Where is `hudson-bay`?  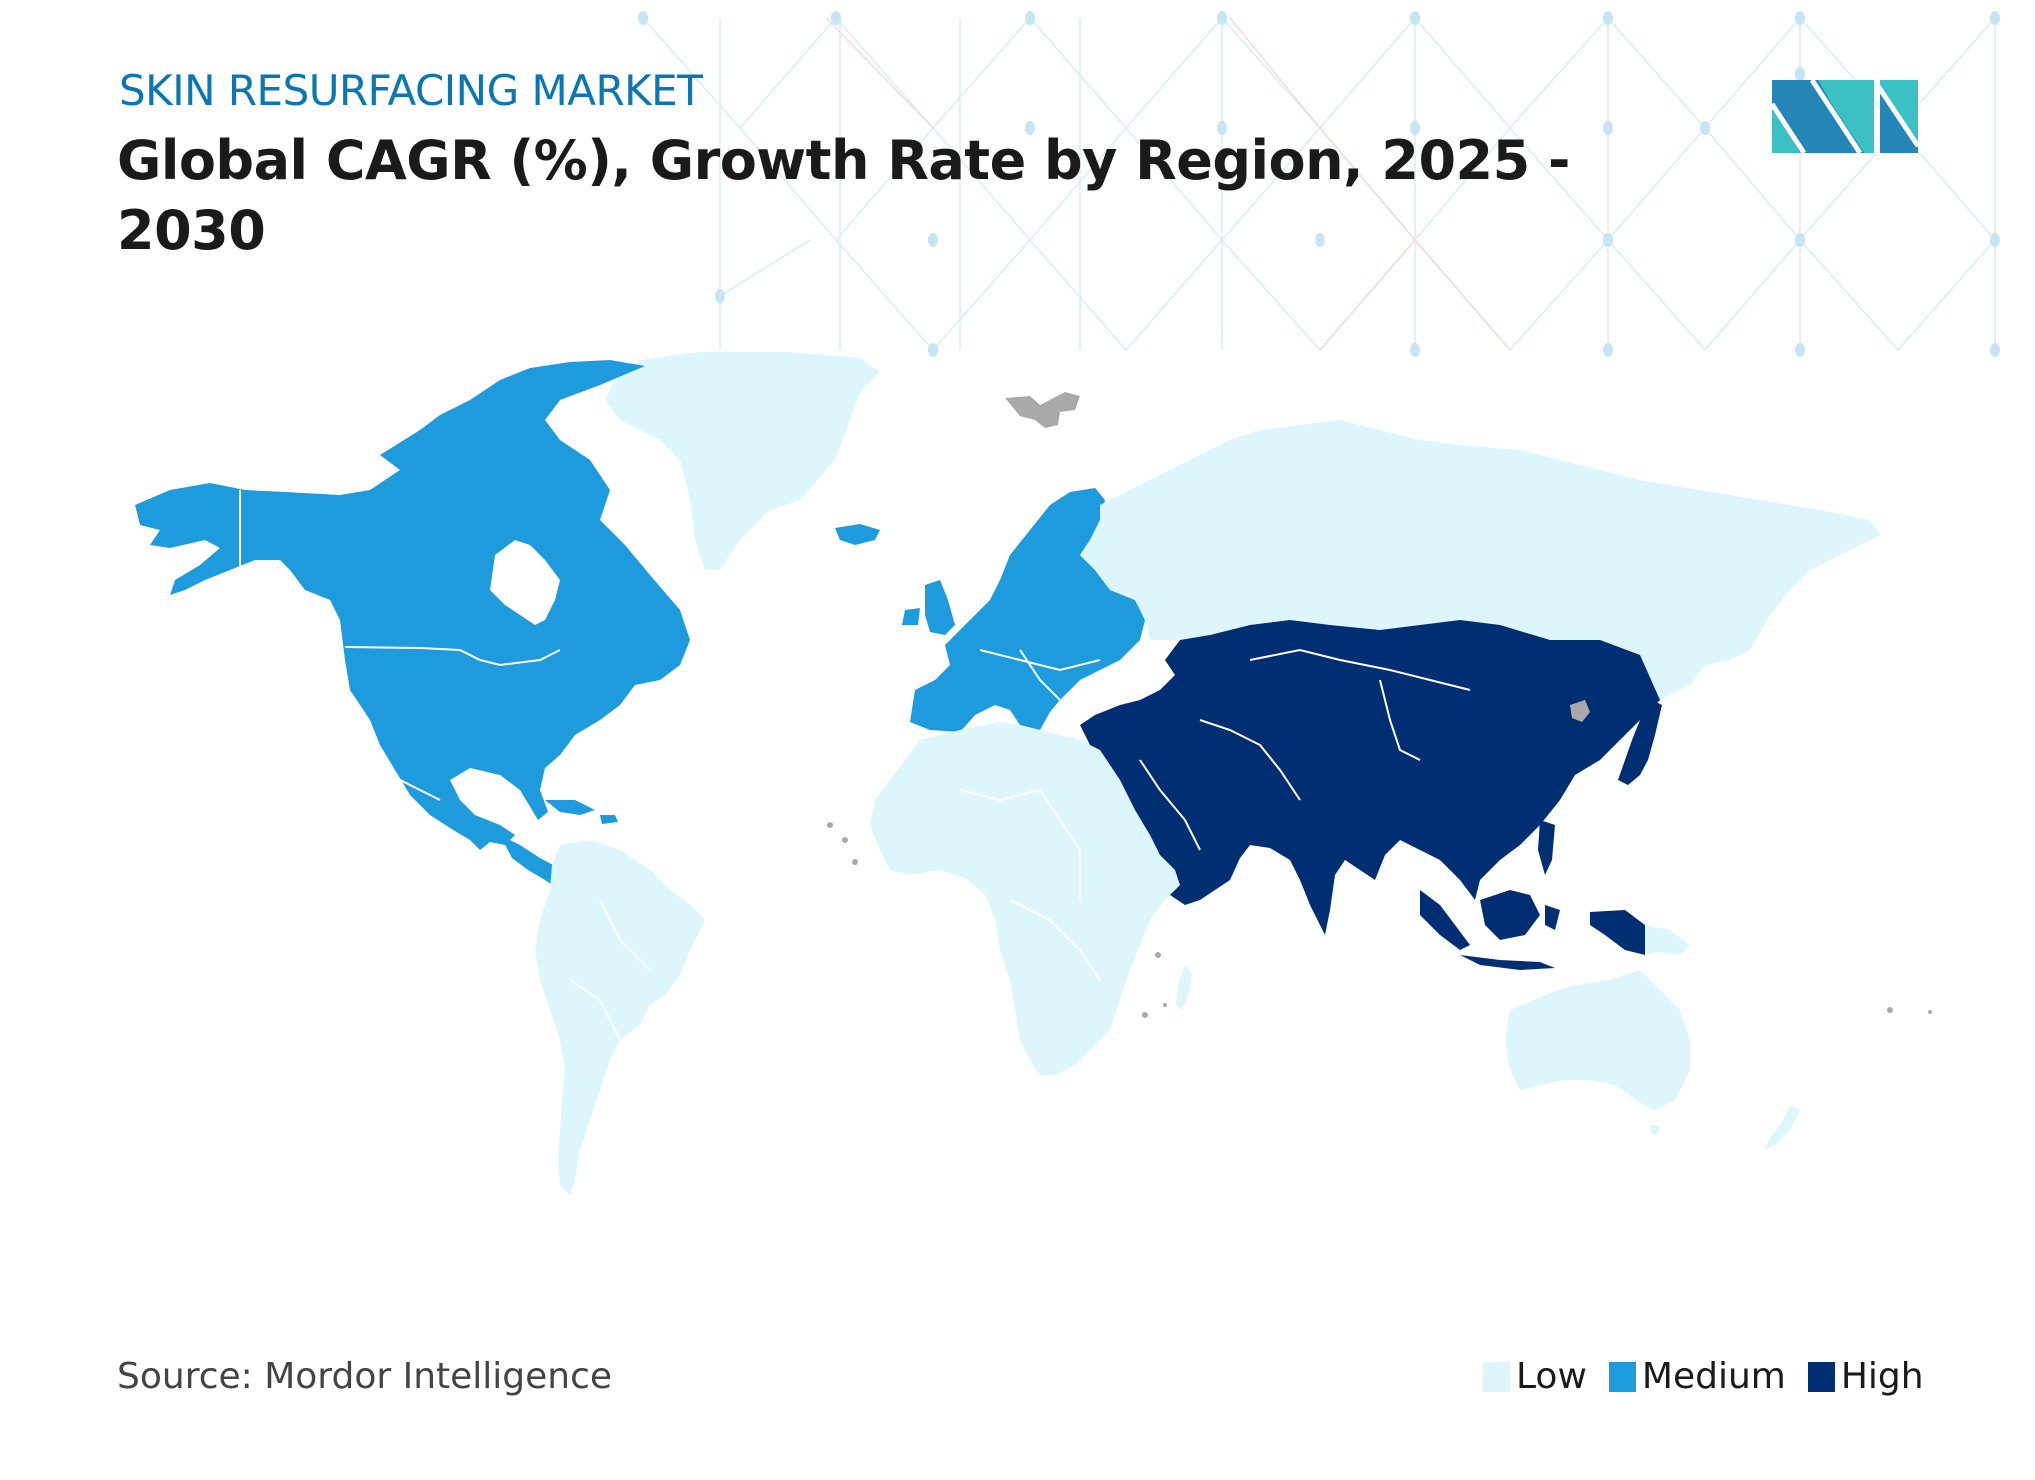 hudson-bay is located at coordinates (525, 582).